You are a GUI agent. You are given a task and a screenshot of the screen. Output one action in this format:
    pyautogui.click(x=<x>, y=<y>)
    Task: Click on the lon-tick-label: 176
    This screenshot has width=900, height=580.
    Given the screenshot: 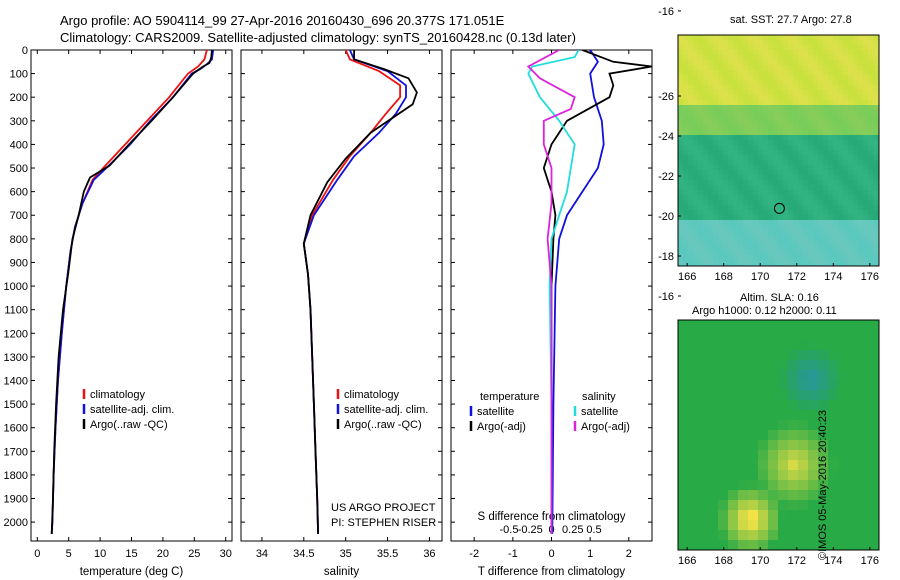 What is the action you would take?
    pyautogui.click(x=870, y=277)
    